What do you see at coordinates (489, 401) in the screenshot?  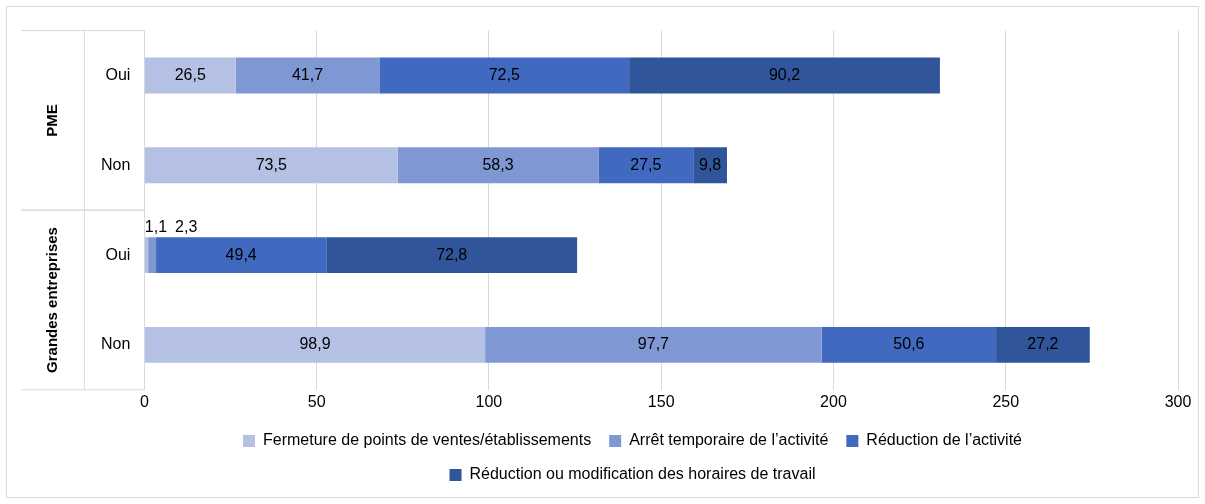 I see `x-tick-label: 100` at bounding box center [489, 401].